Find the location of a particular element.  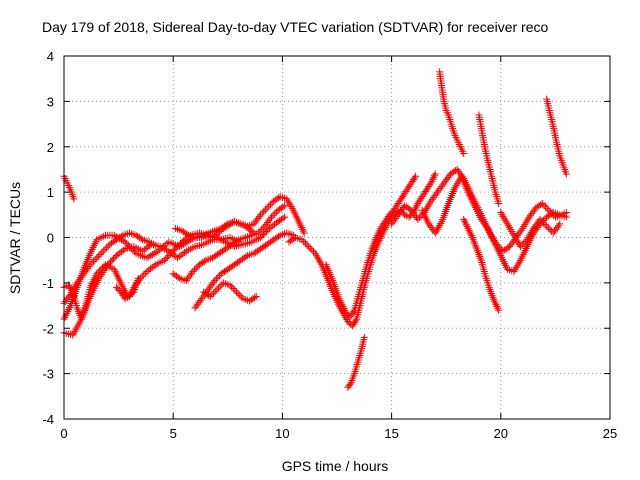

y-tick-label: 2 is located at coordinates (50, 147).